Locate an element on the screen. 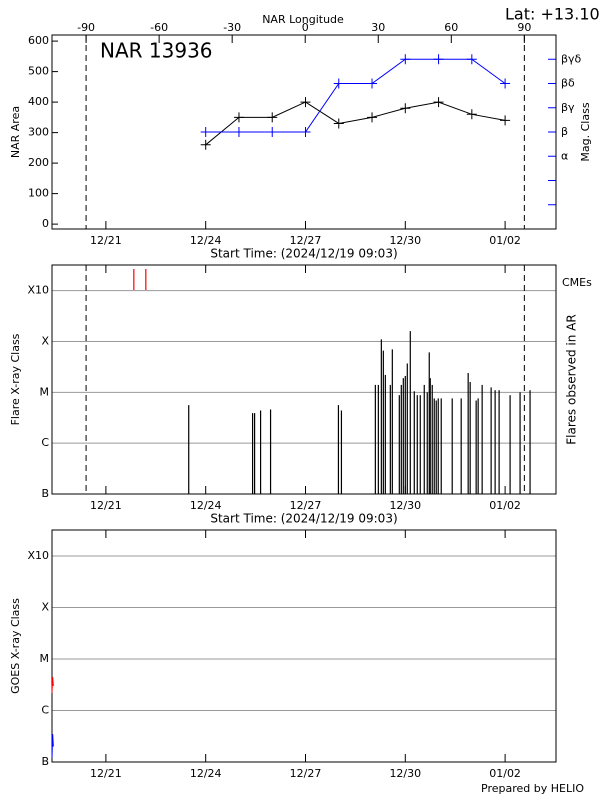  y2-tick-label: β is located at coordinates (564, 131).